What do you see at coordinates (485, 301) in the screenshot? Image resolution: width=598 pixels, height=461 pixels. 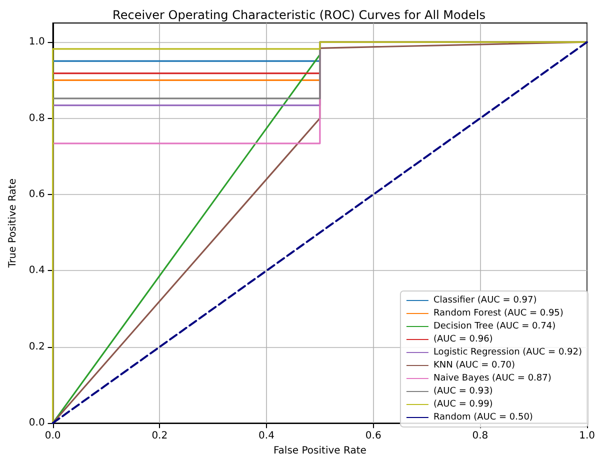 I see `legend-label: Classifier (AUC = 0.97)` at bounding box center [485, 301].